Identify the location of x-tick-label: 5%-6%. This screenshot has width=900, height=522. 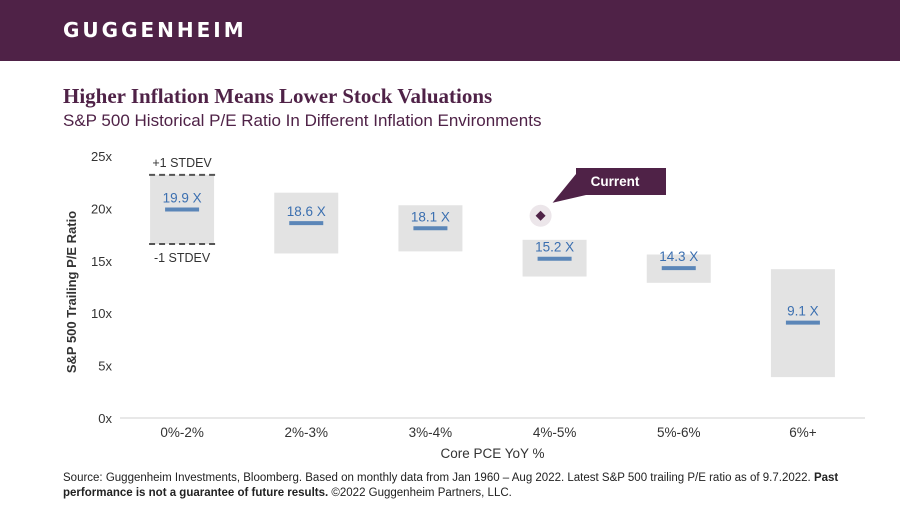
(679, 432).